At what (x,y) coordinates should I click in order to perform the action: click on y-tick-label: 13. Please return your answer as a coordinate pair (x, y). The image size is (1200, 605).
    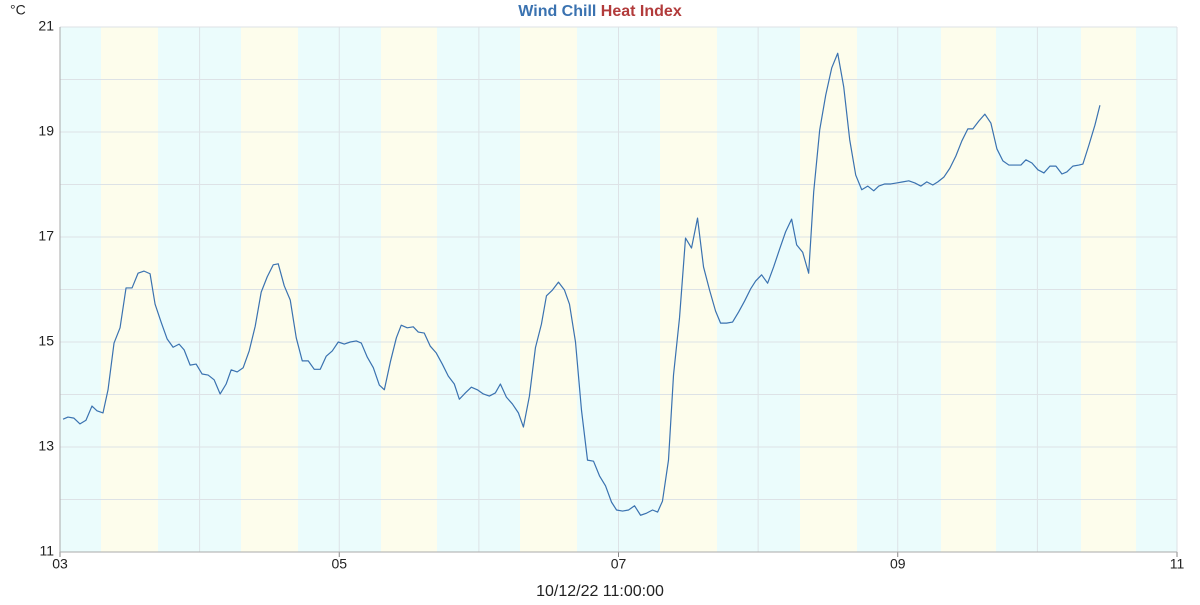
    Looking at the image, I should click on (46, 446).